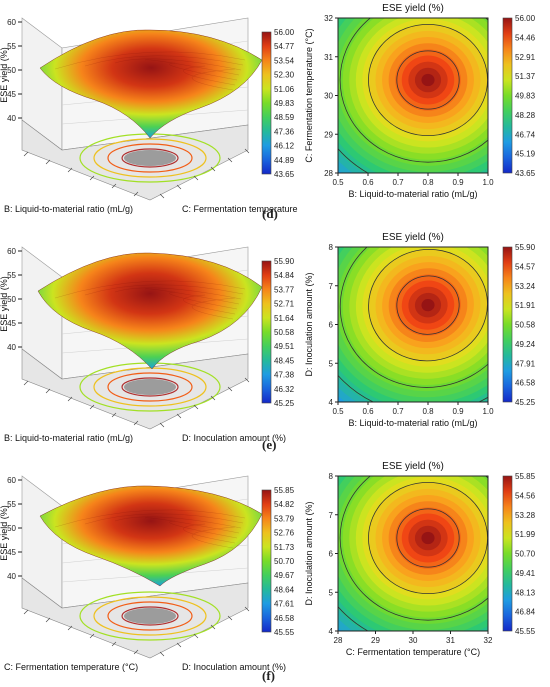 The height and width of the screenshot is (687, 550). I want to click on colorbar-label: 50.58, so click(284, 332).